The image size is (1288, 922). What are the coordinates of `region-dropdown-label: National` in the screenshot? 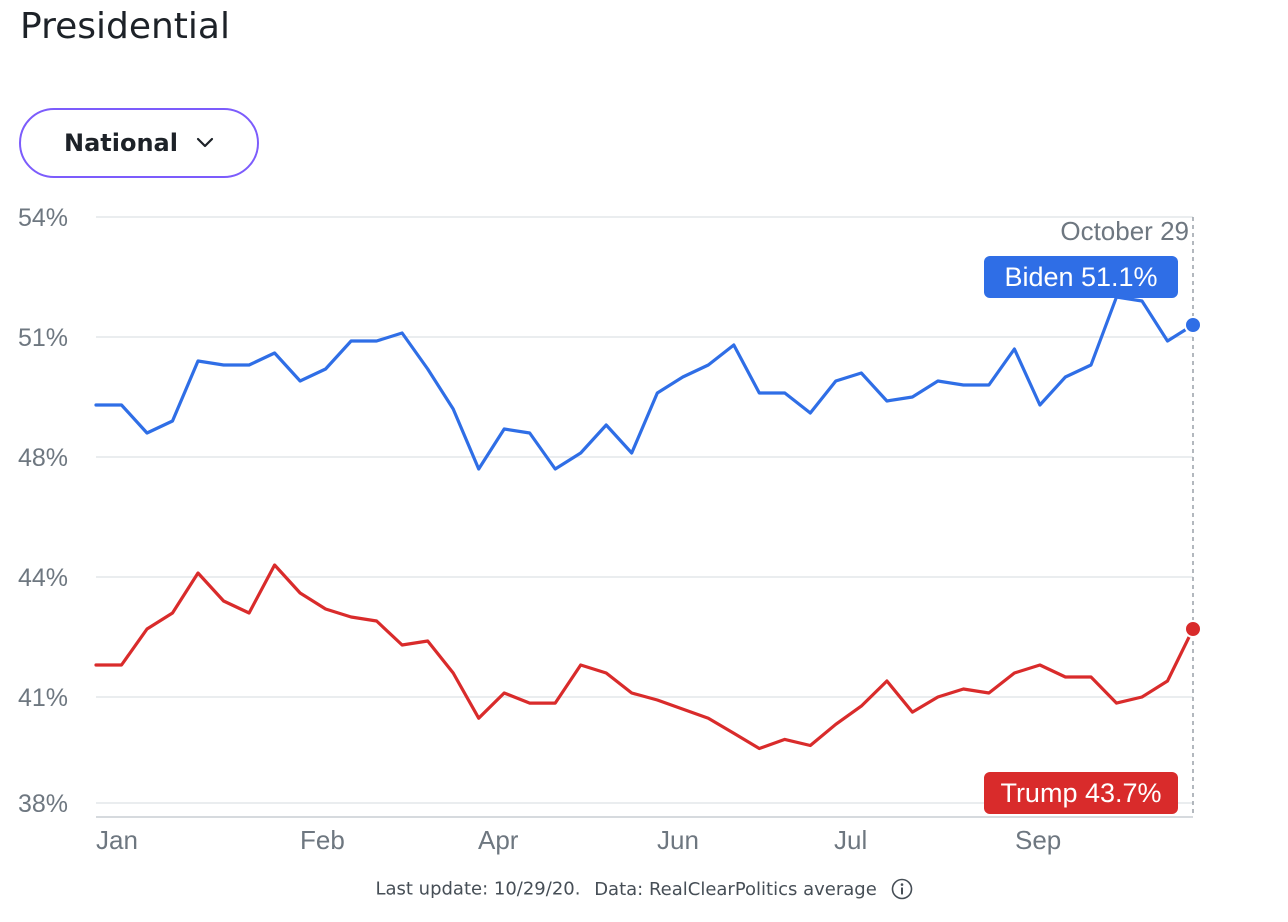 It's located at (121, 143).